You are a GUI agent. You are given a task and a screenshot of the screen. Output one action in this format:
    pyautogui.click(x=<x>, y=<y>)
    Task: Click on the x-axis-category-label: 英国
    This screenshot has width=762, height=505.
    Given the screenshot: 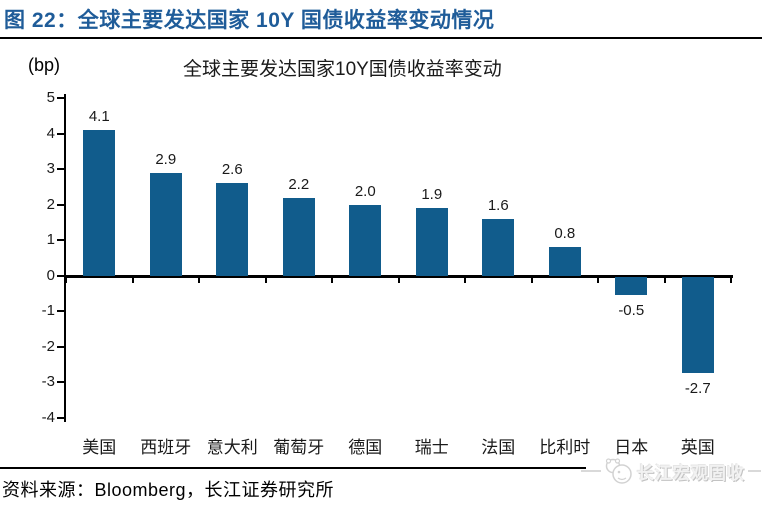 What is the action you would take?
    pyautogui.click(x=697, y=447)
    